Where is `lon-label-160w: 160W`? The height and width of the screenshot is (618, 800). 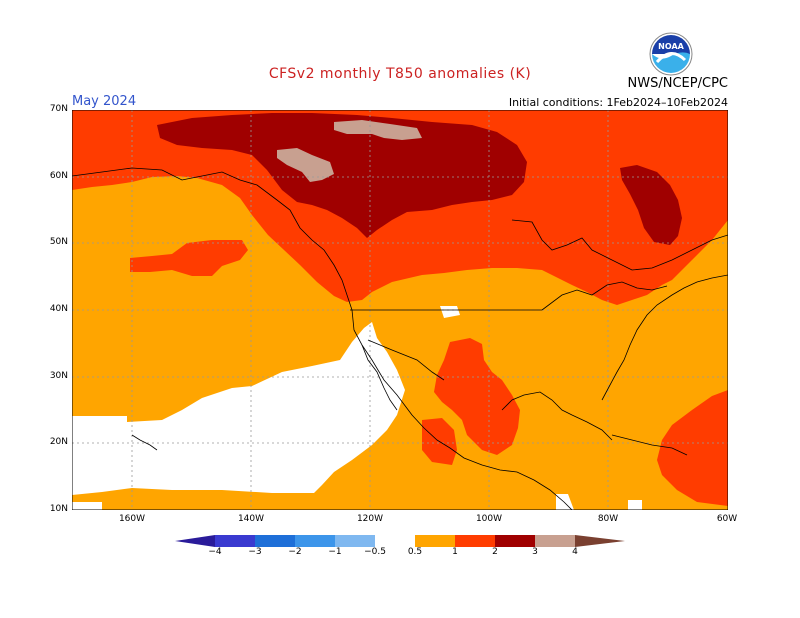 lon-label-160w: 160W is located at coordinates (132, 519).